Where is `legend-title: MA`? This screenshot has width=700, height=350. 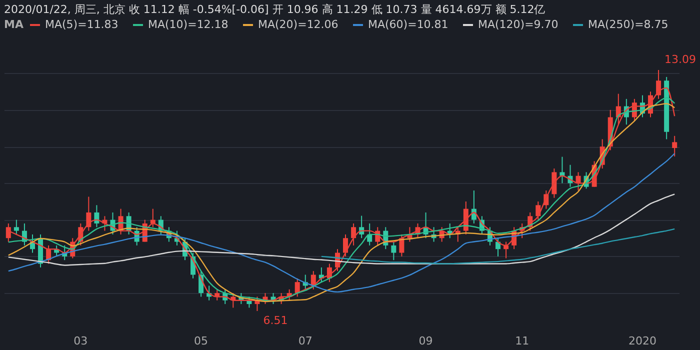
legend-title: MA is located at coordinates (14, 24).